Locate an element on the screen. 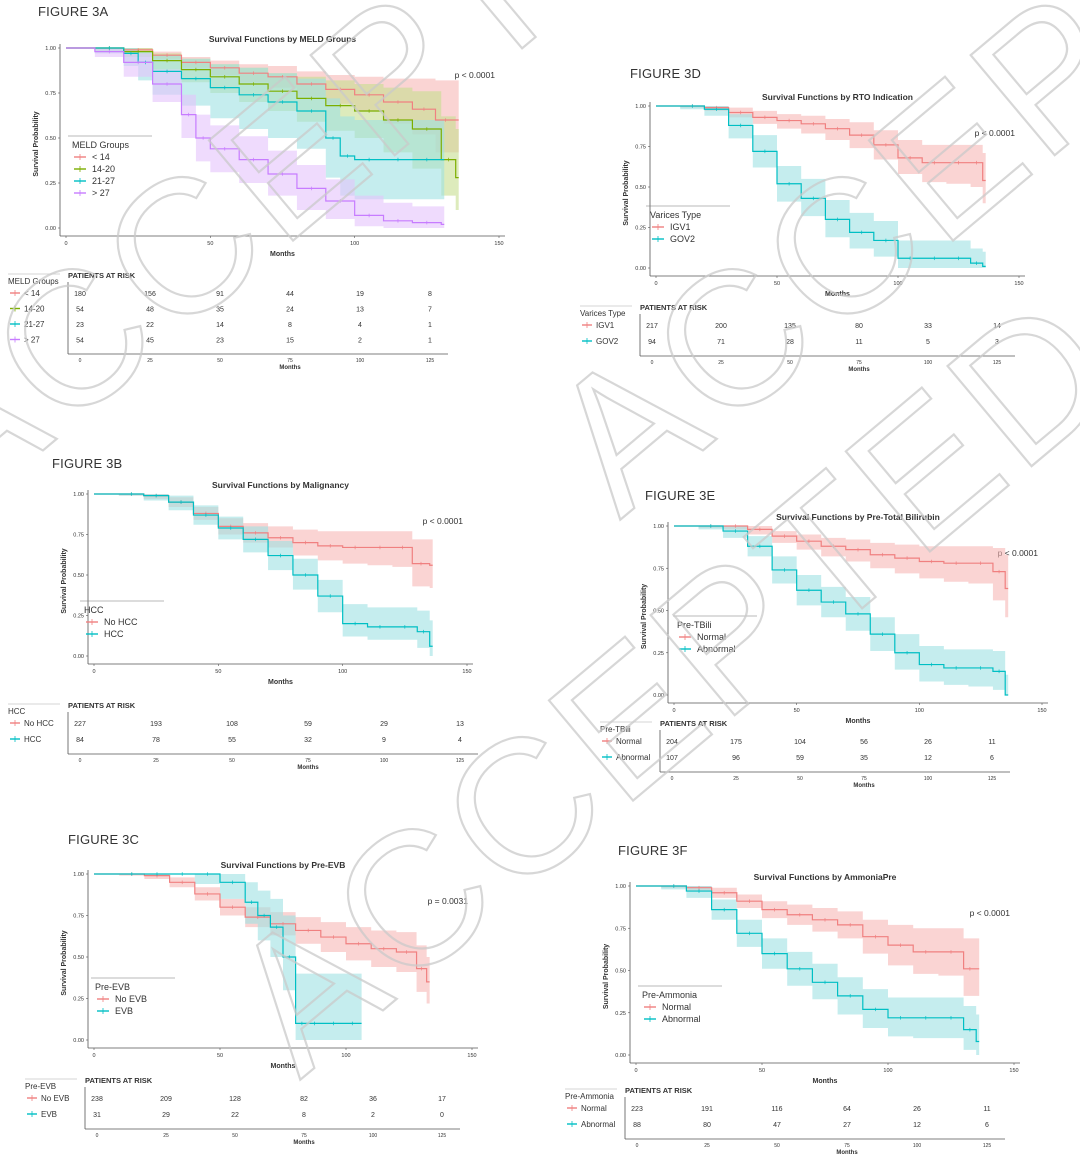 The image size is (1080, 1175). risk-count: 47 is located at coordinates (777, 1125).